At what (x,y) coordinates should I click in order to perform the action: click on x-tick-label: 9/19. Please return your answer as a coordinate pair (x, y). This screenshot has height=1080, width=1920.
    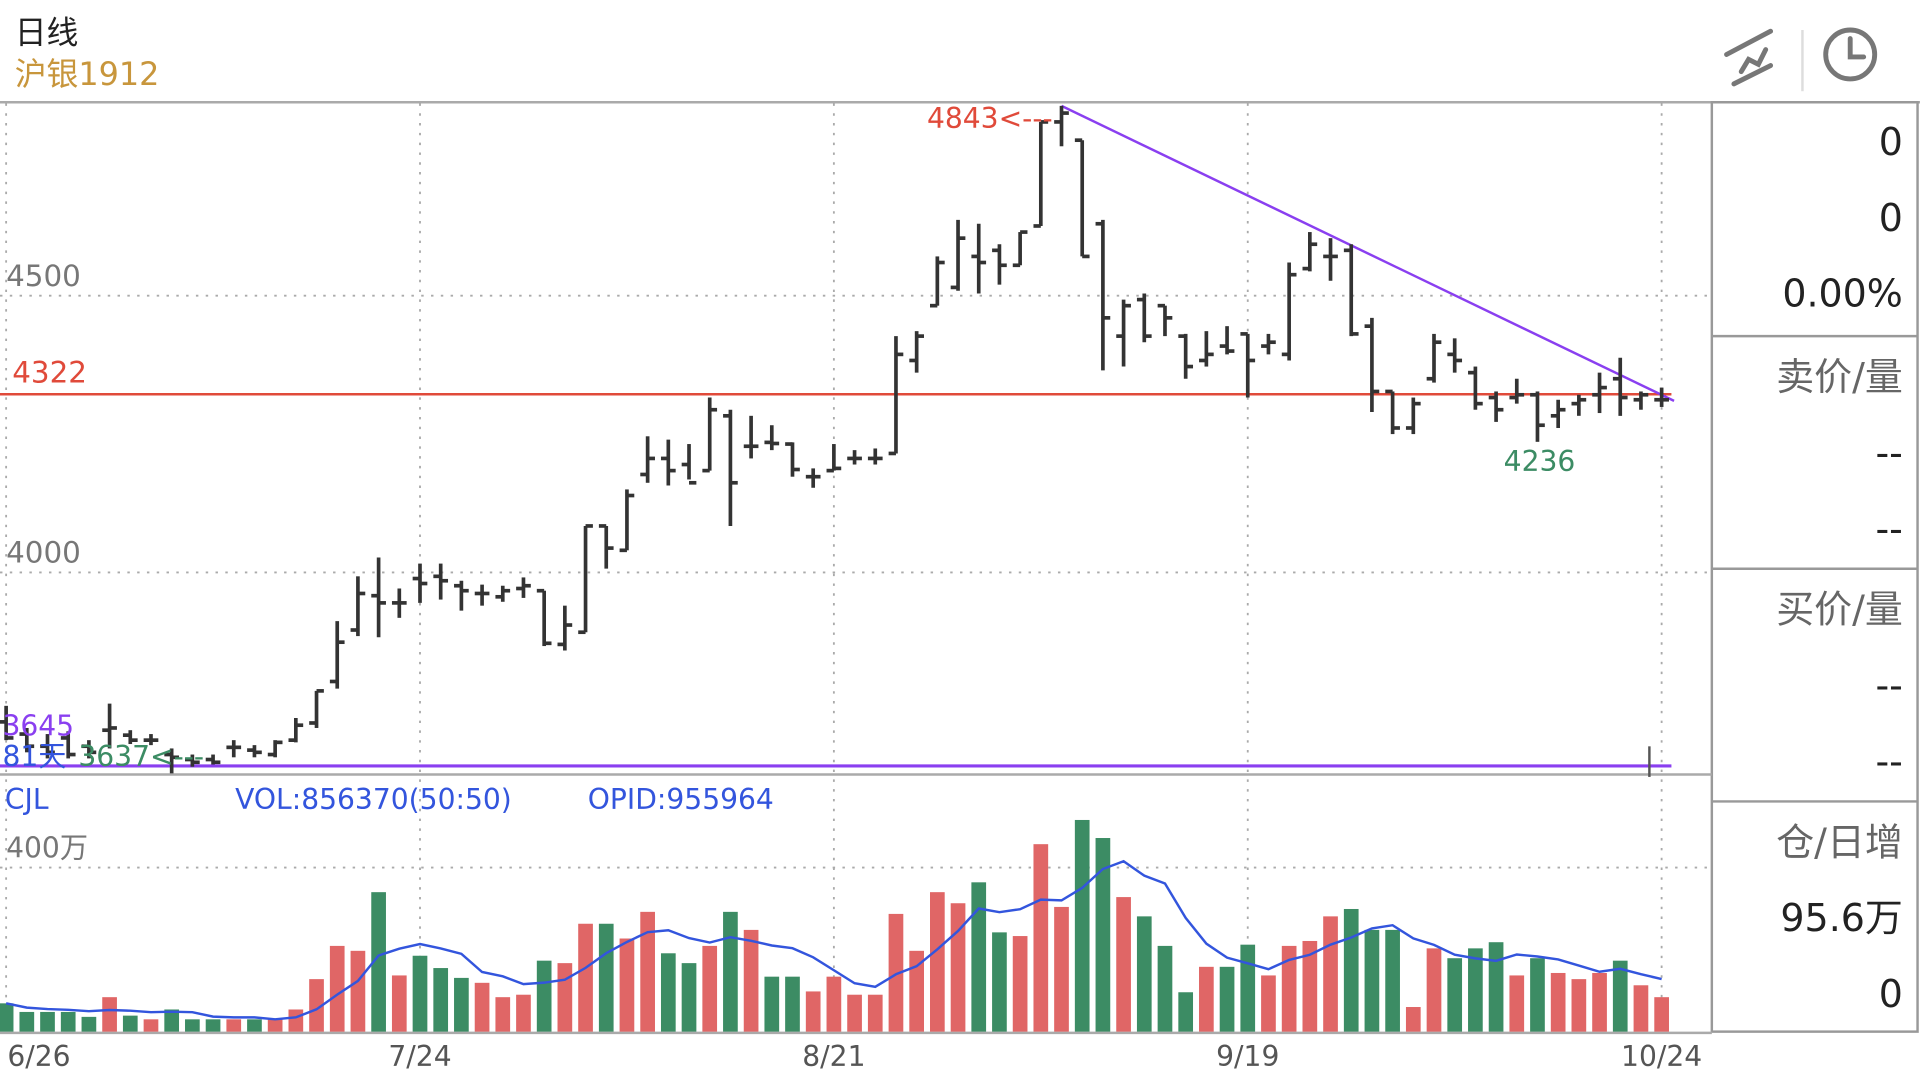
    Looking at the image, I should click on (1247, 1056).